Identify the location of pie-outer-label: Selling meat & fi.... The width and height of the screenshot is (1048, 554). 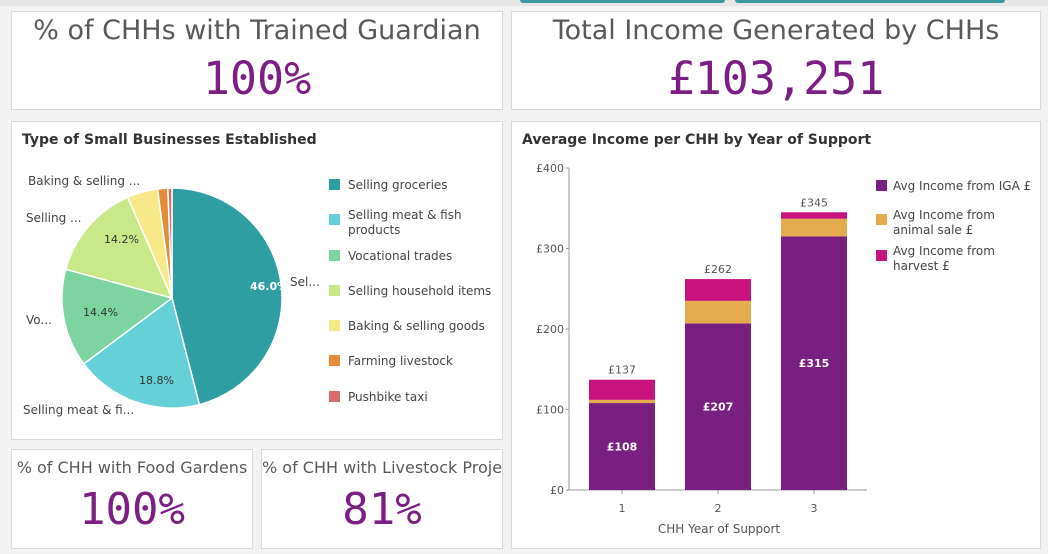
(78, 410).